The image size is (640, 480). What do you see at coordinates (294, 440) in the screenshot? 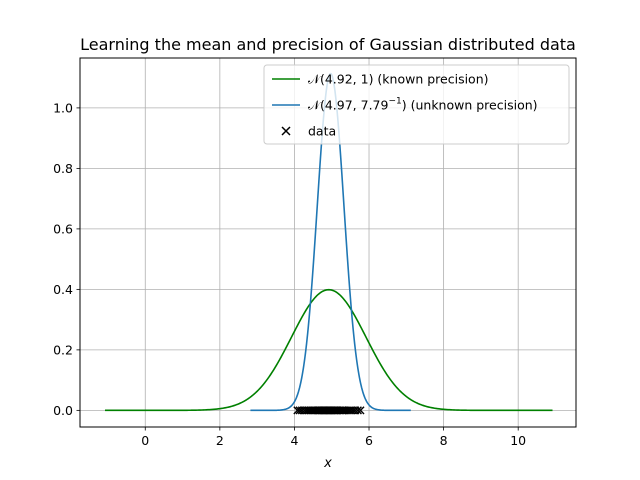
I see `x-tick-label: 4` at bounding box center [294, 440].